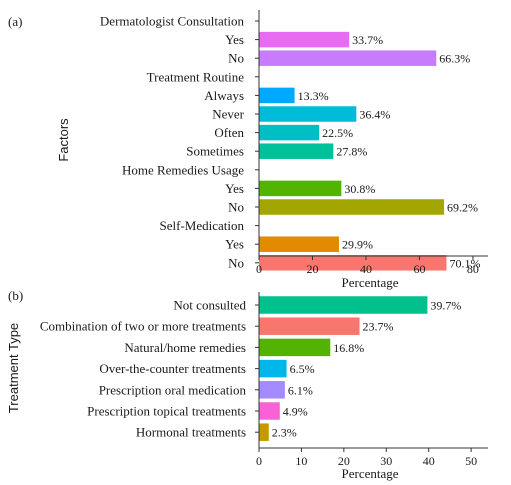 The height and width of the screenshot is (485, 511). I want to click on x-tick-label: 60, so click(419, 269).